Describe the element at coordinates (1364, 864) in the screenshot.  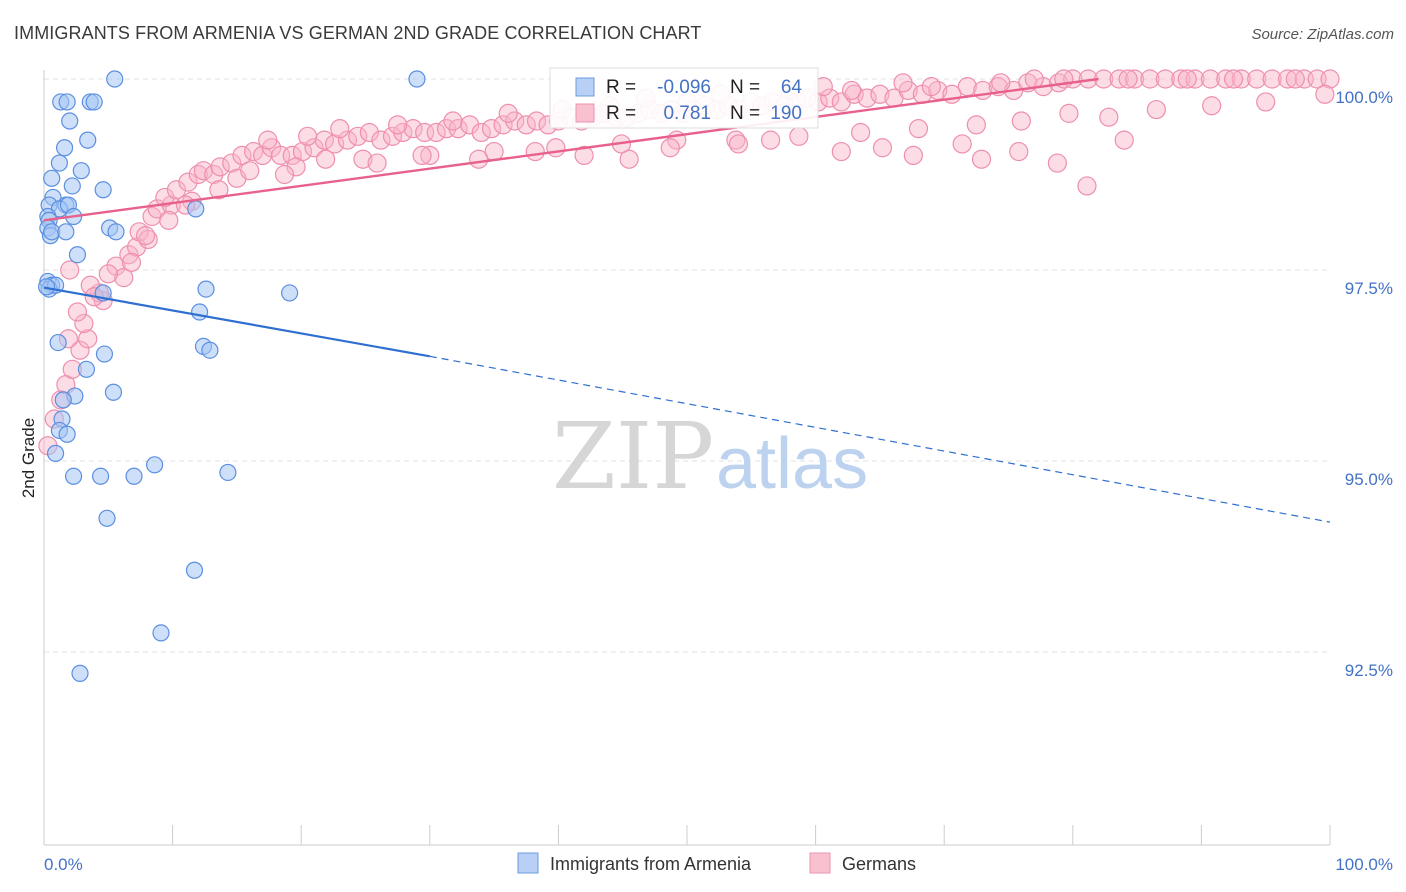
I see `x-tick-label-max: 100.0%` at that location.